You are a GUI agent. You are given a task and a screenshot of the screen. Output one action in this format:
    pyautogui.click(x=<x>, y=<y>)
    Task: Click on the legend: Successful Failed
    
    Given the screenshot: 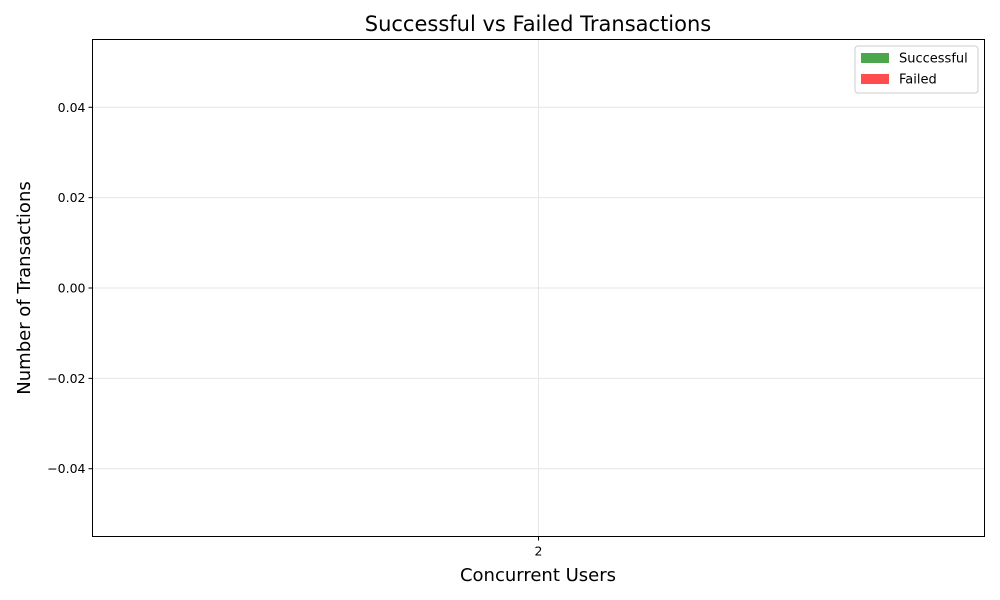 What is the action you would take?
    pyautogui.click(x=916, y=69)
    